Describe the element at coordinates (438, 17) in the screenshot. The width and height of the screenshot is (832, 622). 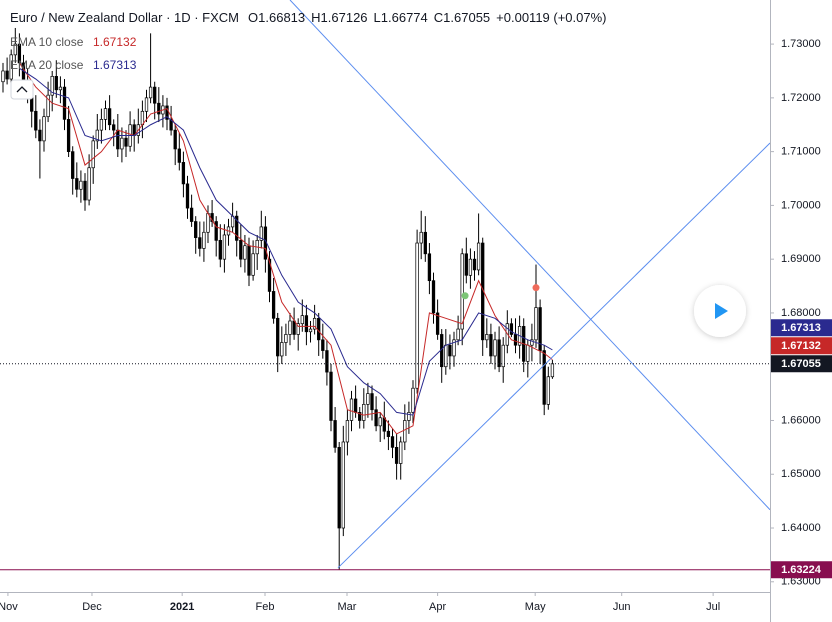
I see `ohlc-prefix: C` at that location.